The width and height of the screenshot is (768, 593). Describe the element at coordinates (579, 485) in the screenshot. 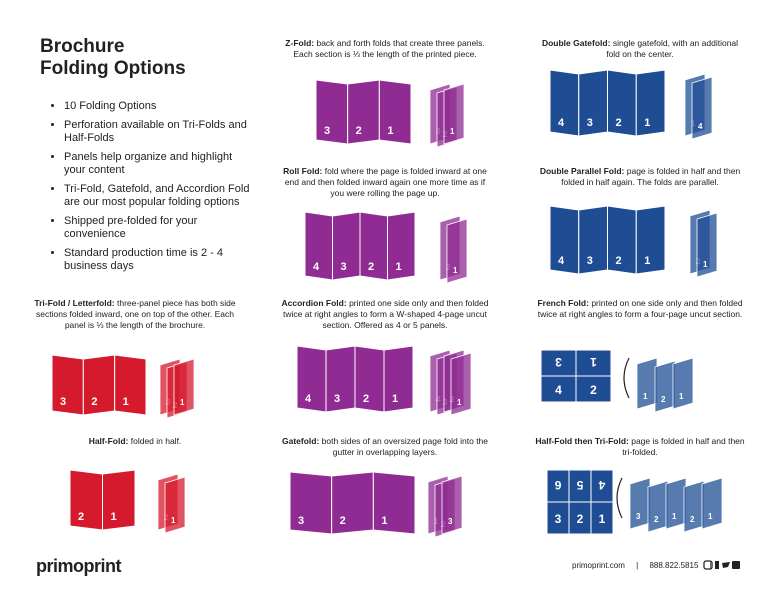

I see `panel-number: 5` at that location.